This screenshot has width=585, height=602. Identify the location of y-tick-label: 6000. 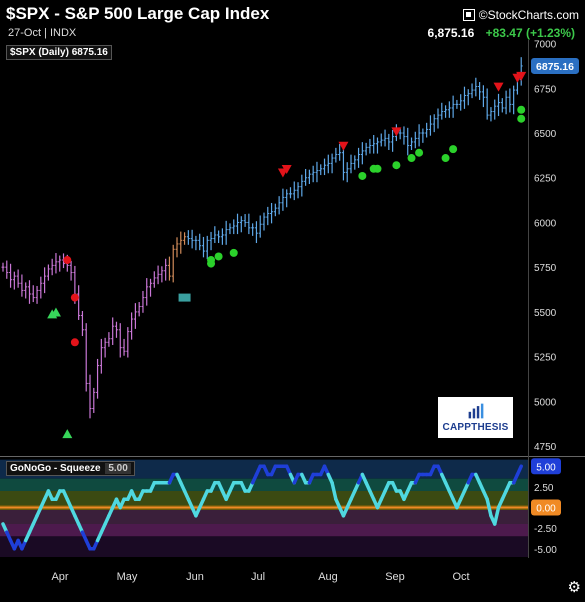
(545, 223).